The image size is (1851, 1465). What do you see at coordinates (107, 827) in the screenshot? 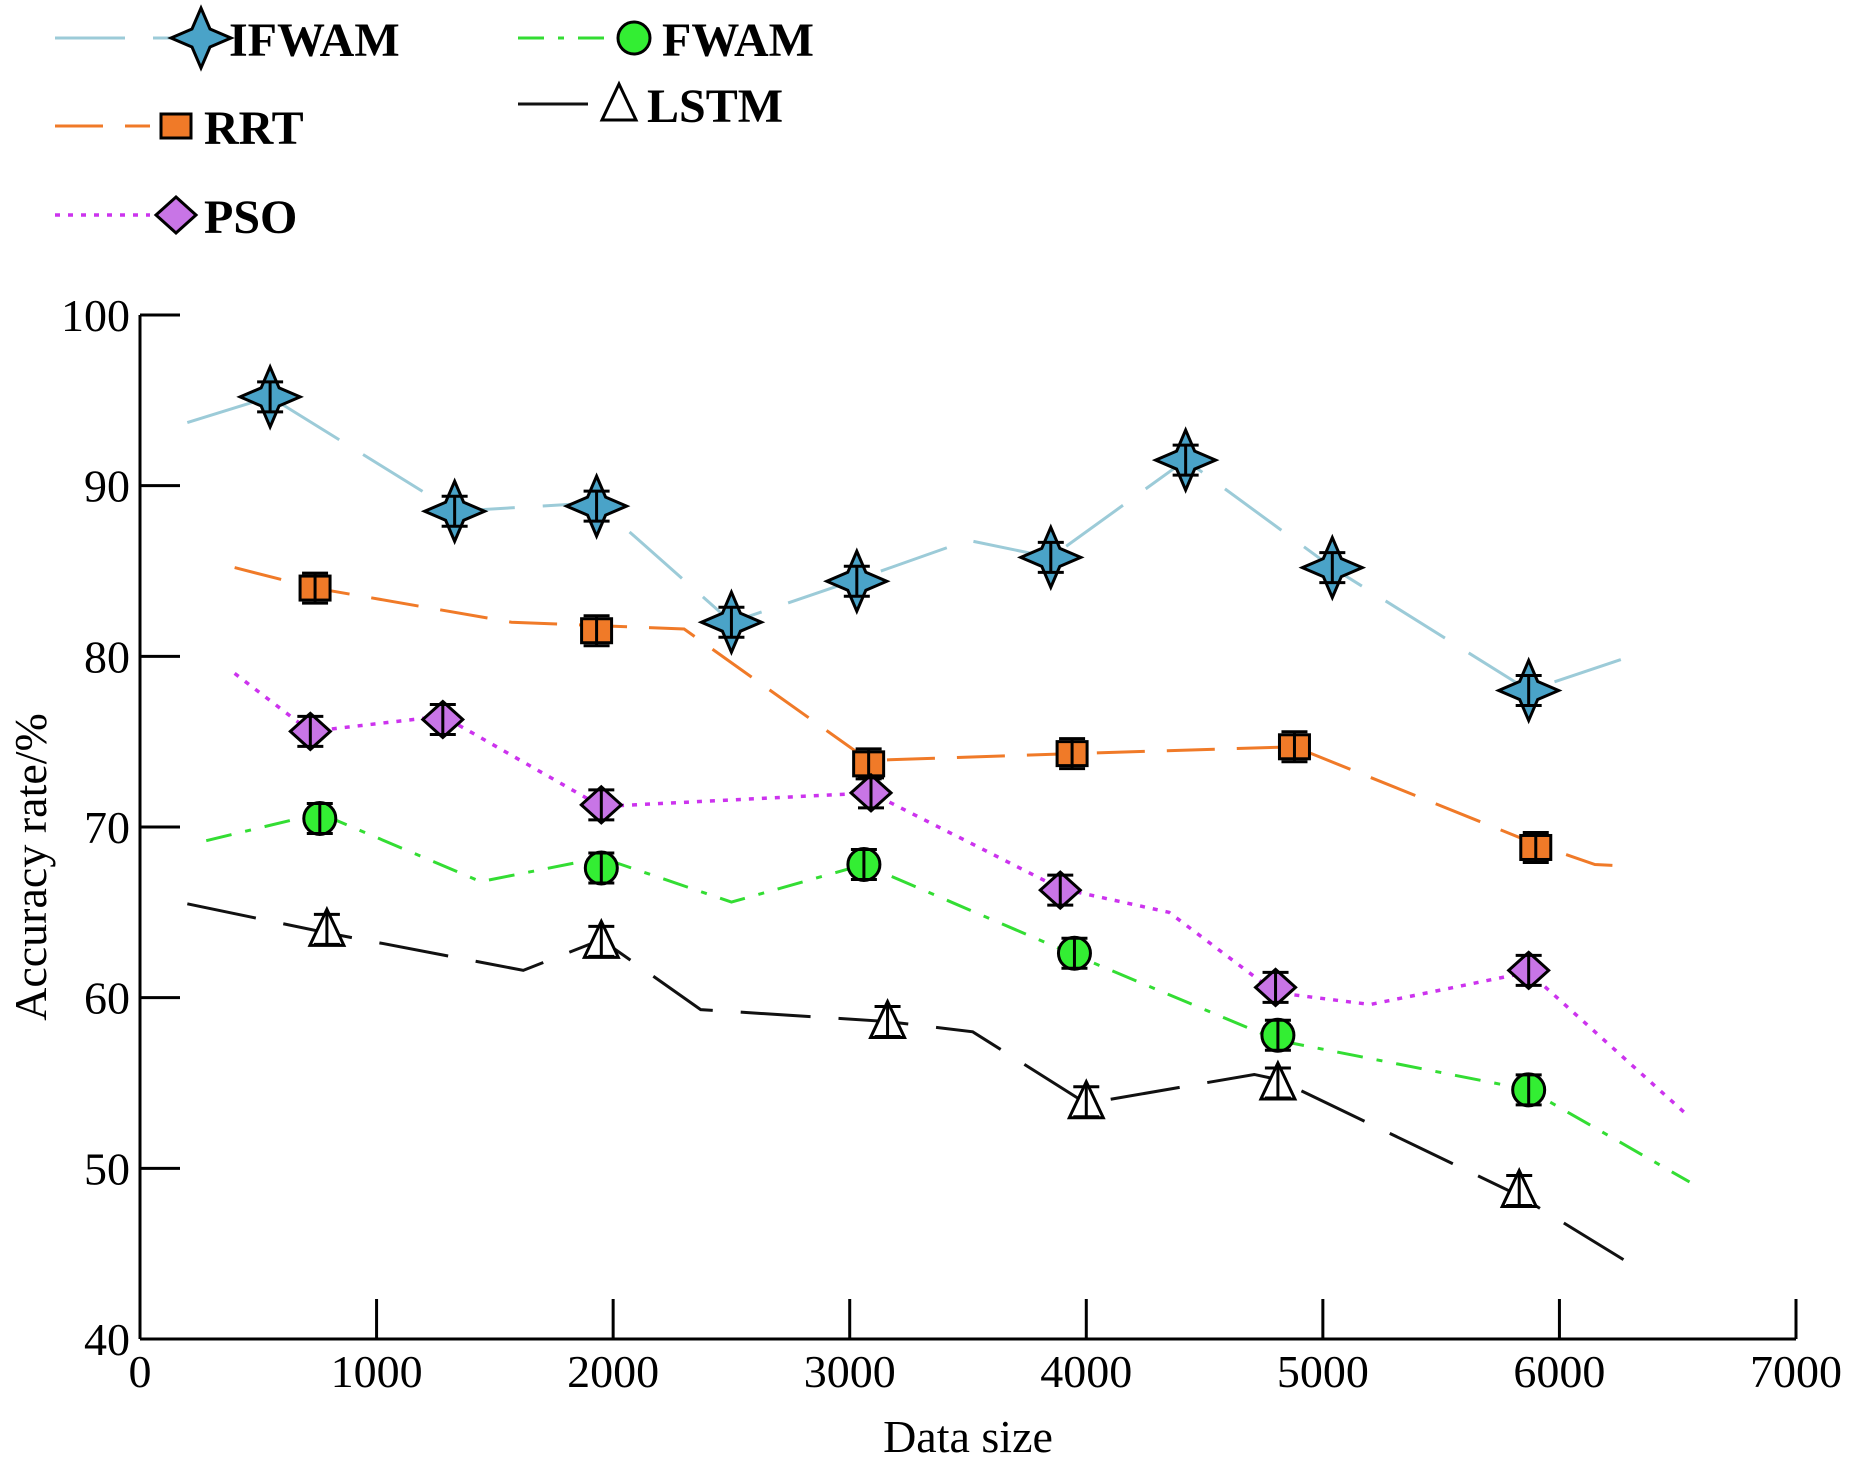
I see `y-tick-label: 70` at bounding box center [107, 827].